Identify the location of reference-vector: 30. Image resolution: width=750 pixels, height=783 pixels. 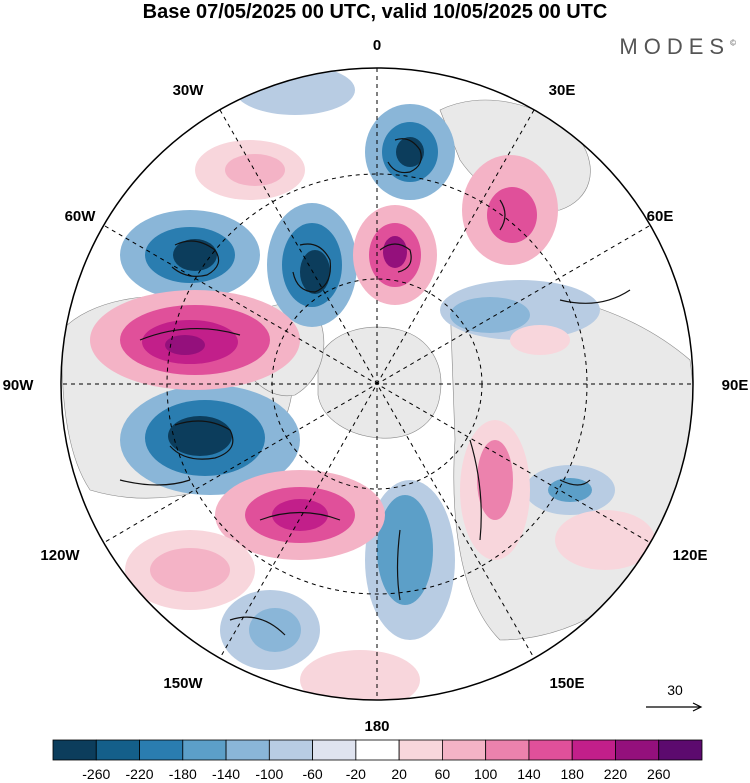
(674, 697).